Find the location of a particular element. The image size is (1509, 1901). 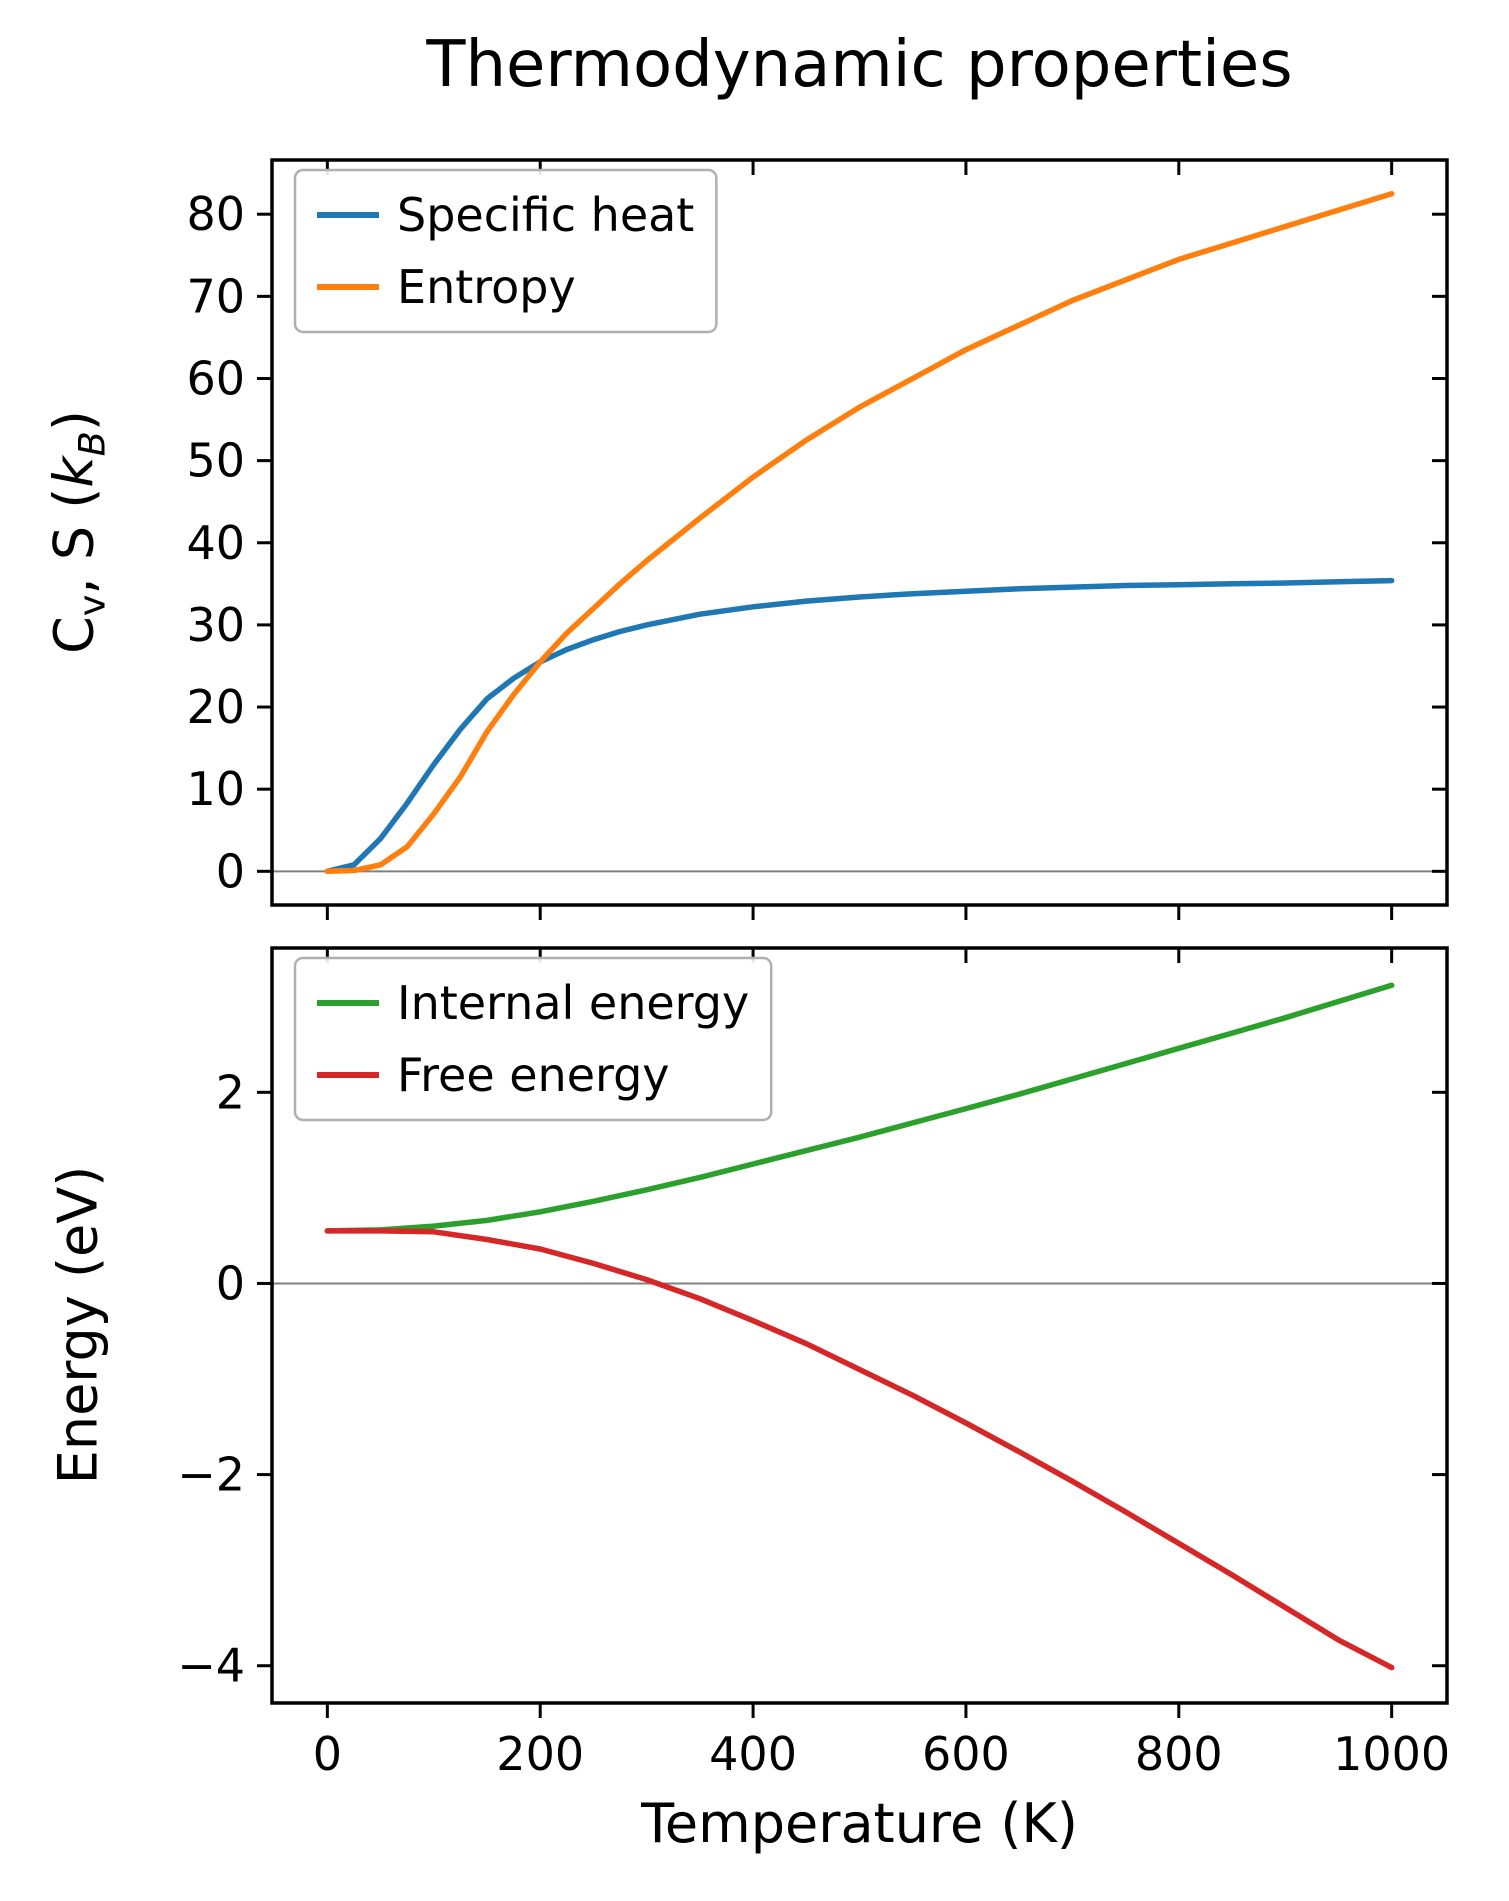

y-tick-label: 20 is located at coordinates (215, 707).